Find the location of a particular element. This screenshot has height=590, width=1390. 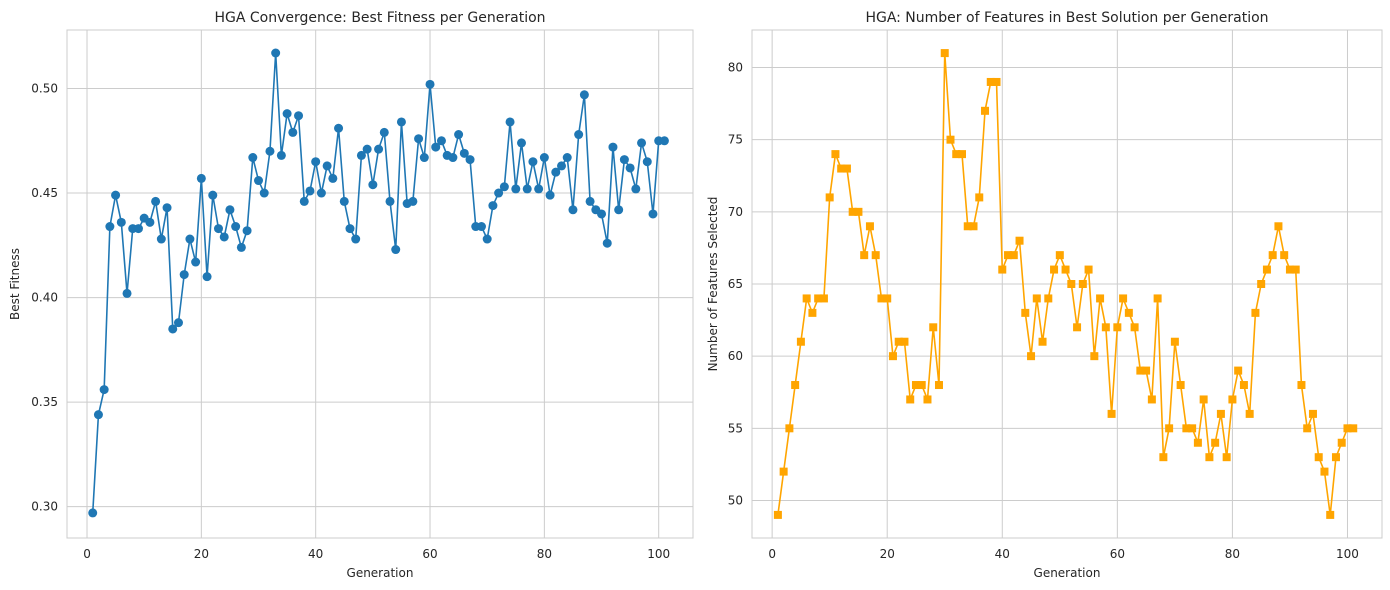

x-axis-label: Generation is located at coordinates (380, 573).